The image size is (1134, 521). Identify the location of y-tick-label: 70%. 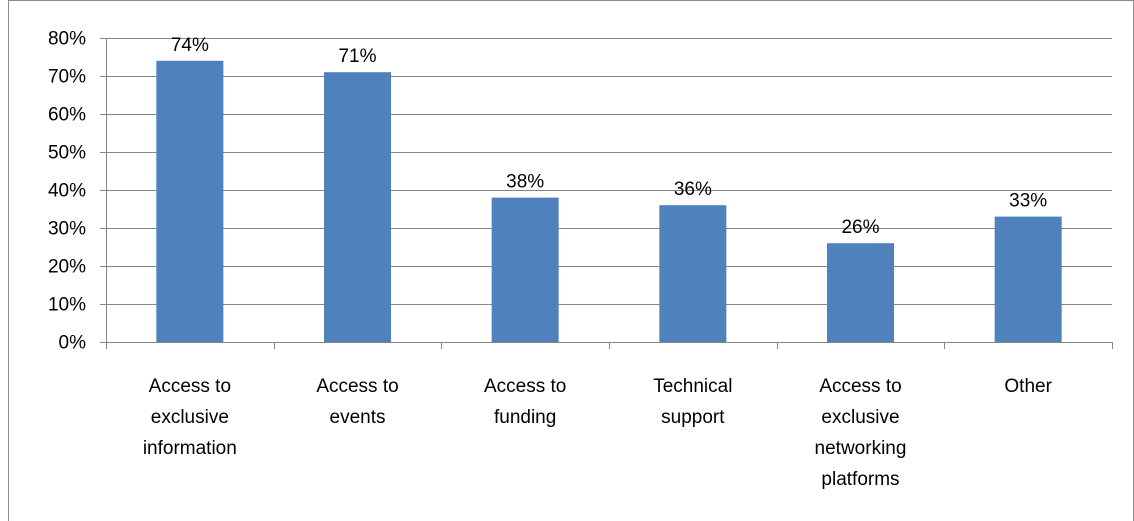
(67, 77).